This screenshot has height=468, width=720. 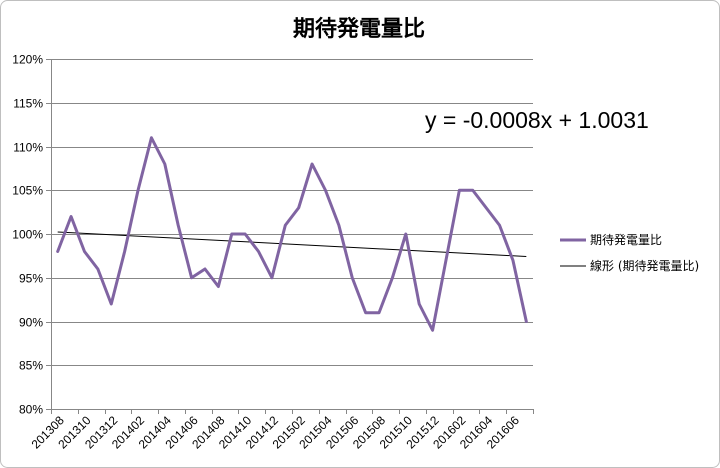 What do you see at coordinates (27, 60) in the screenshot?
I see `y-tick-label: 120%` at bounding box center [27, 60].